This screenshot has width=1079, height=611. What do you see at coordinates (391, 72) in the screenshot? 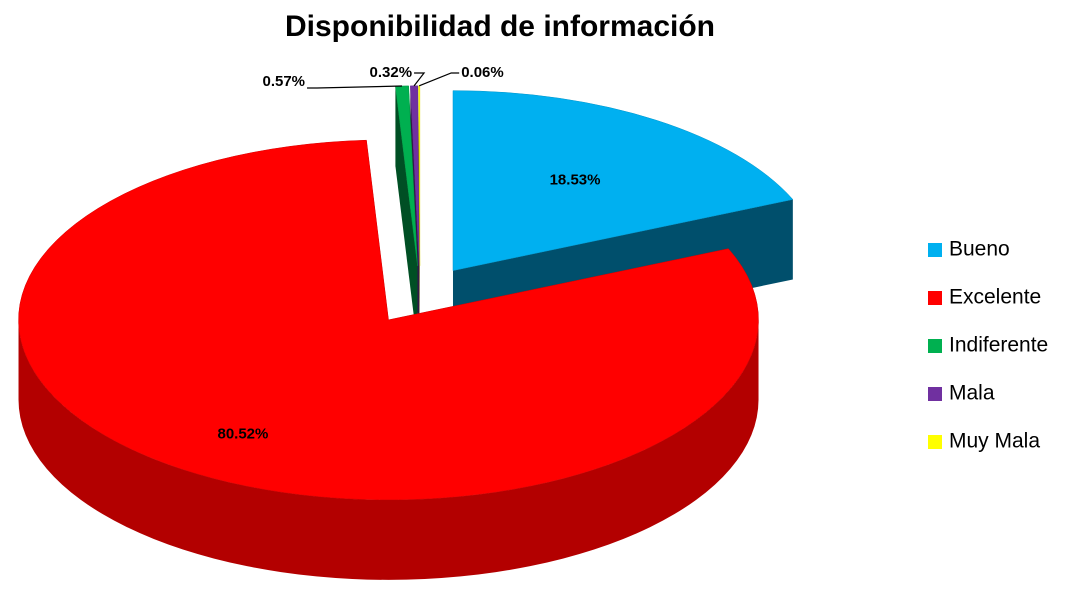
I see `data-label: 0.32%` at bounding box center [391, 72].